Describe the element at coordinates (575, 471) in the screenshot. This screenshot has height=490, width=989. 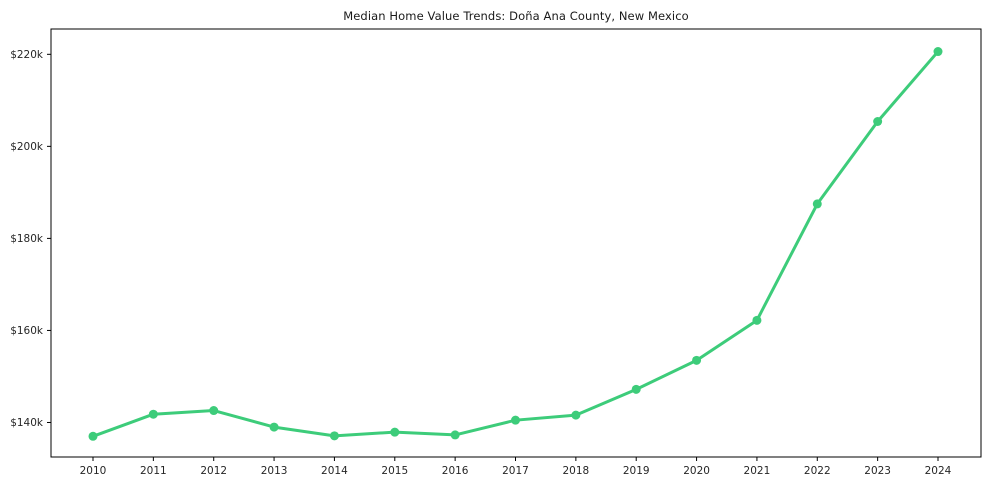
I see `x-axis-tick-label: 2018` at that location.